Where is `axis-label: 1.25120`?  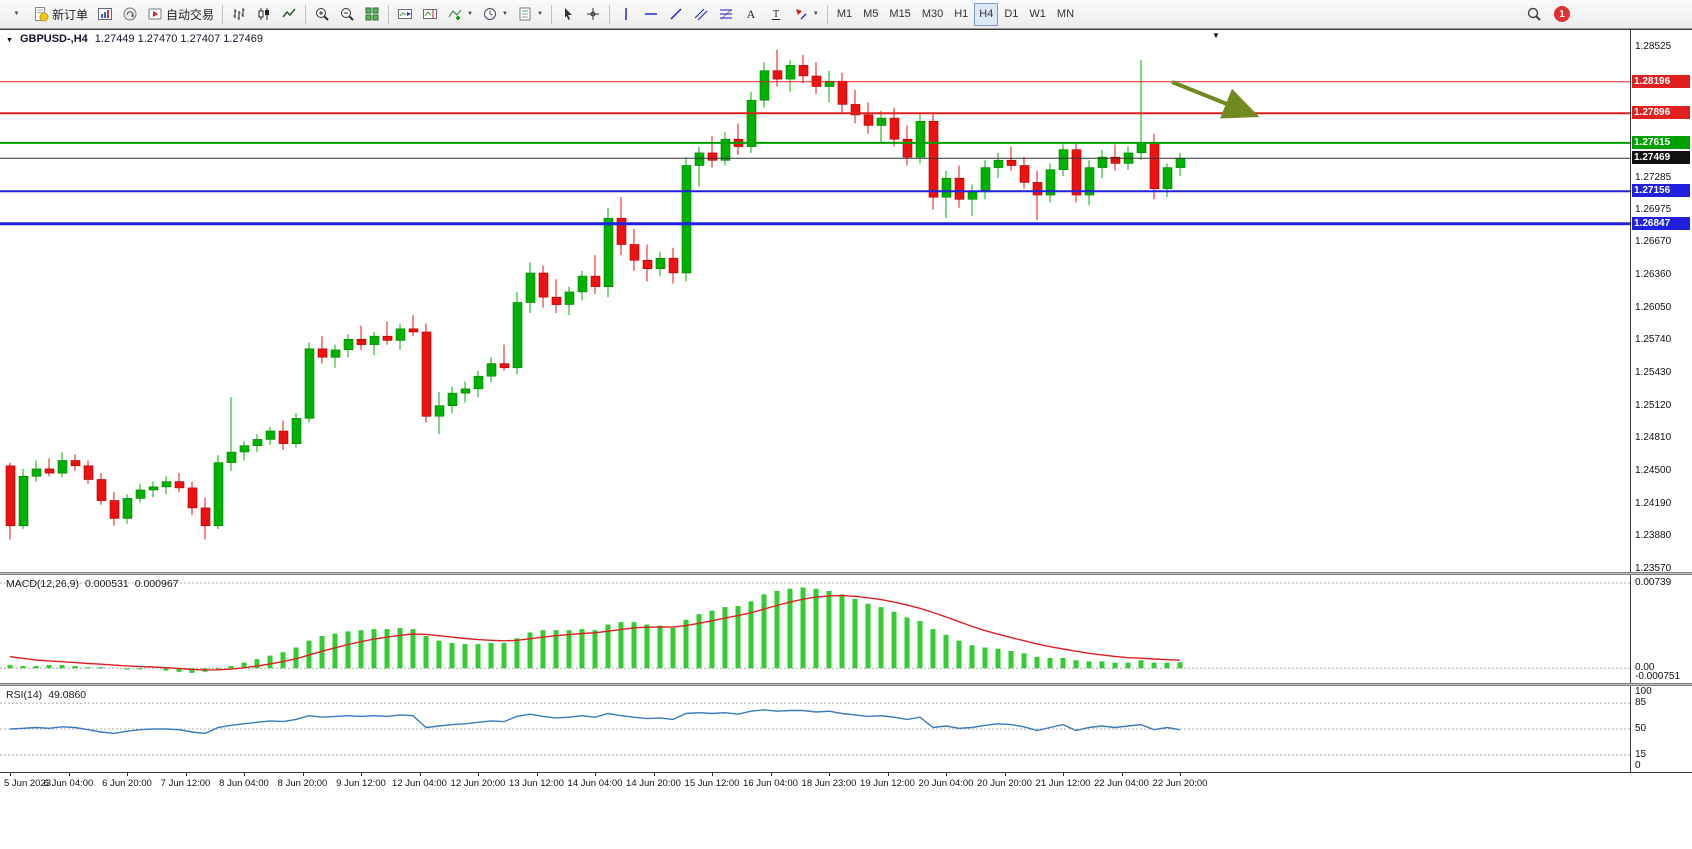 axis-label: 1.25120 is located at coordinates (1653, 405).